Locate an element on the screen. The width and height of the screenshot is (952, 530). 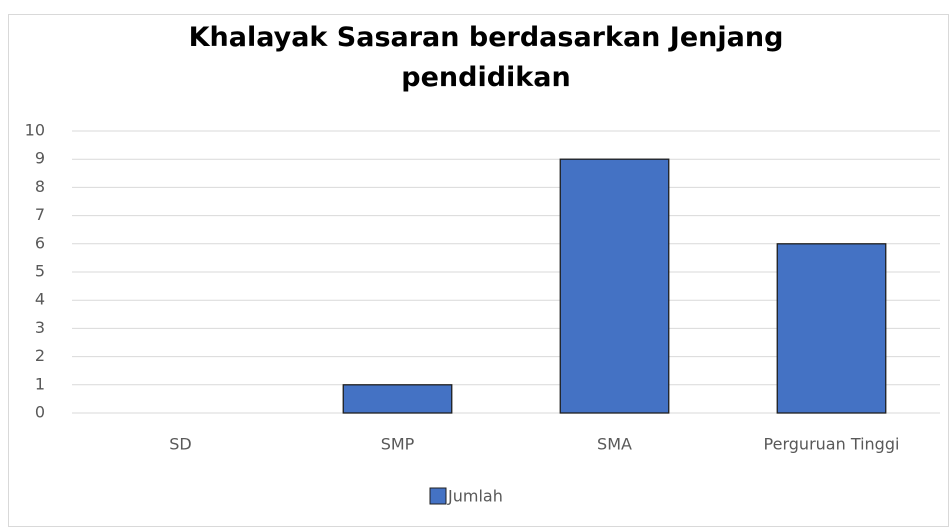
legend-label: Jumlah is located at coordinates (475, 496).